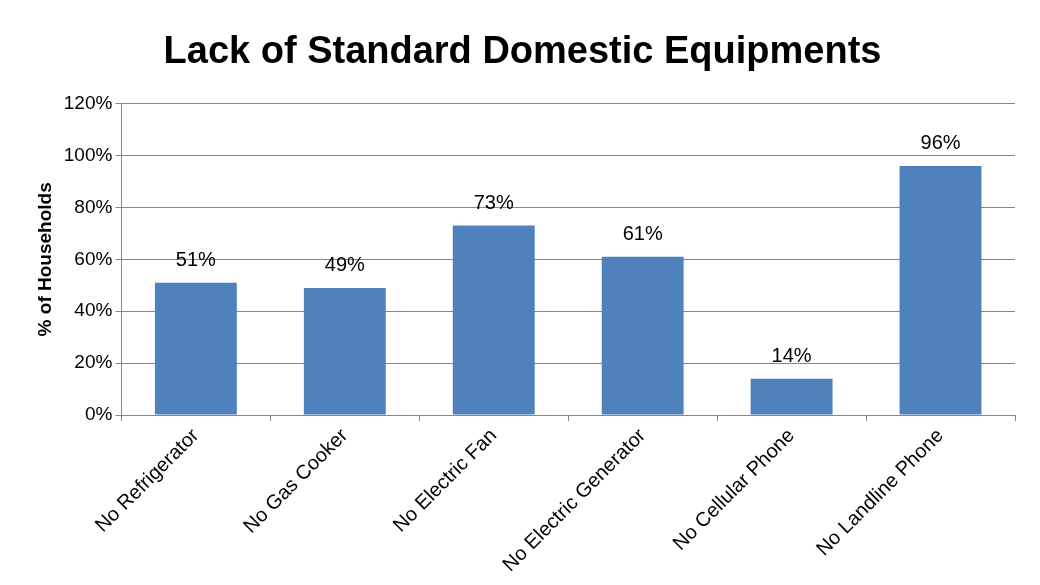 This screenshot has height=585, width=1040. I want to click on data-label: 49%, so click(345, 264).